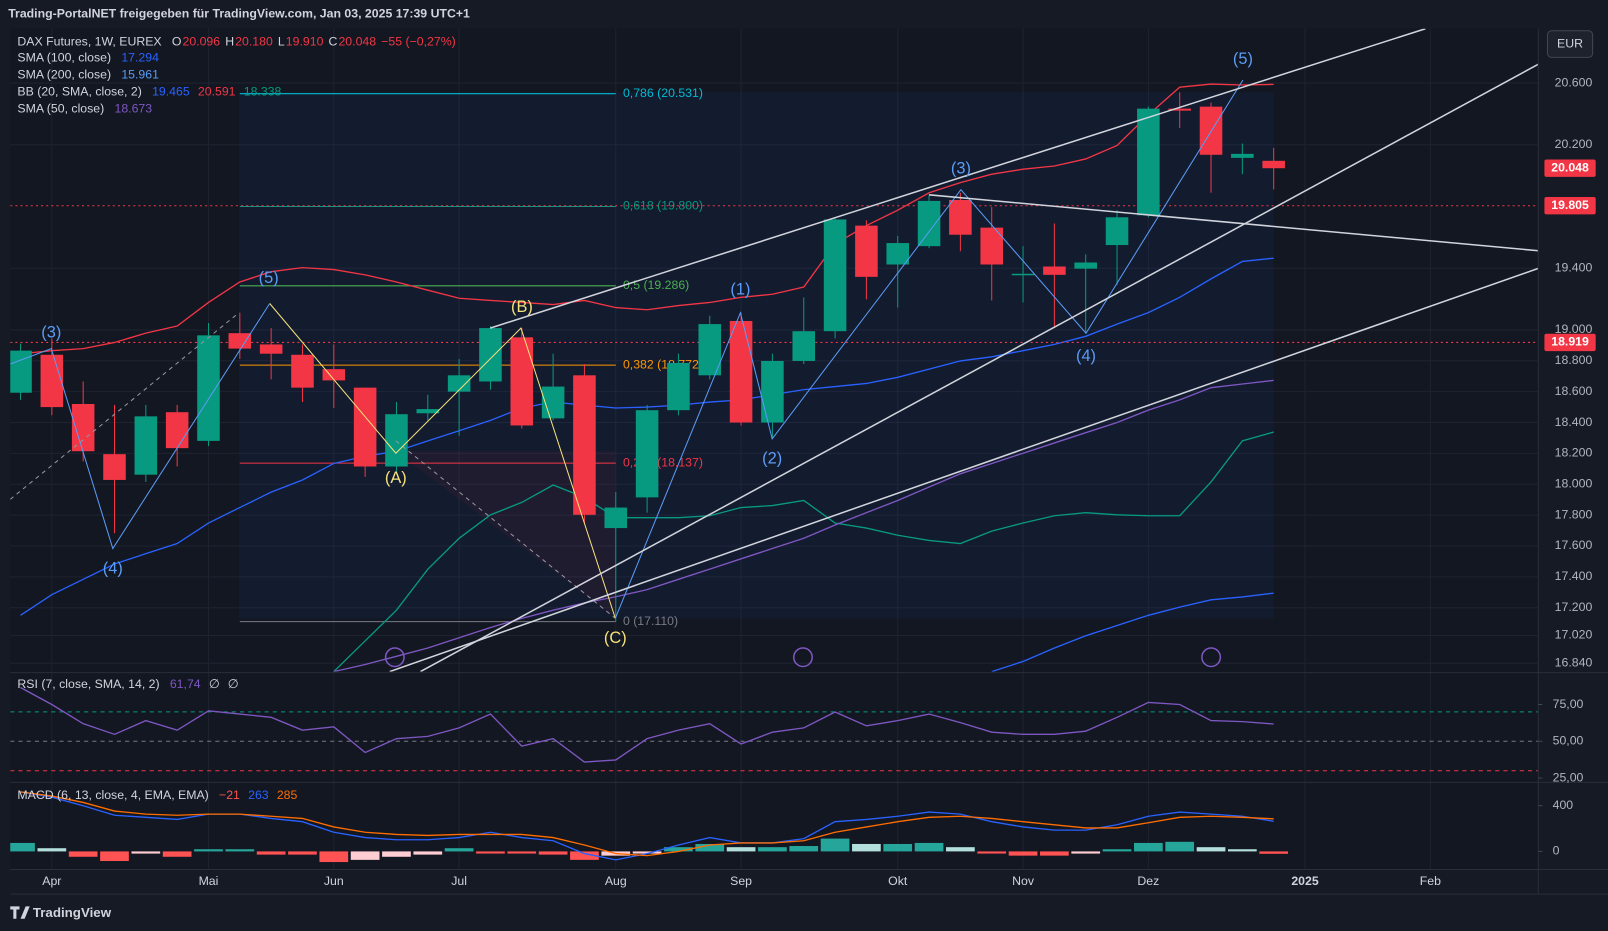 Image resolution: width=1608 pixels, height=931 pixels. What do you see at coordinates (305, 41) in the screenshot?
I see `legend-text: 19.910` at bounding box center [305, 41].